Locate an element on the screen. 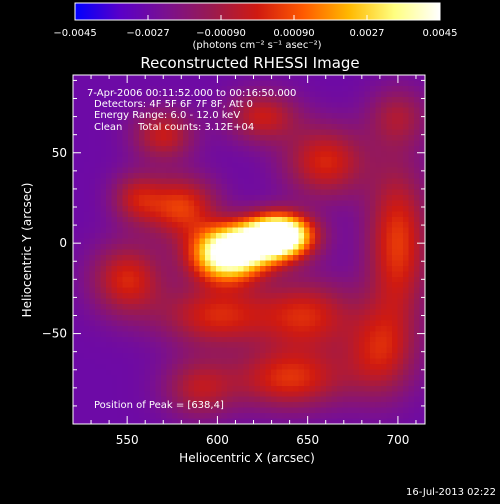 This screenshot has height=504, width=500. chart-title: Reconstructed RHESSI Image is located at coordinates (249, 63).